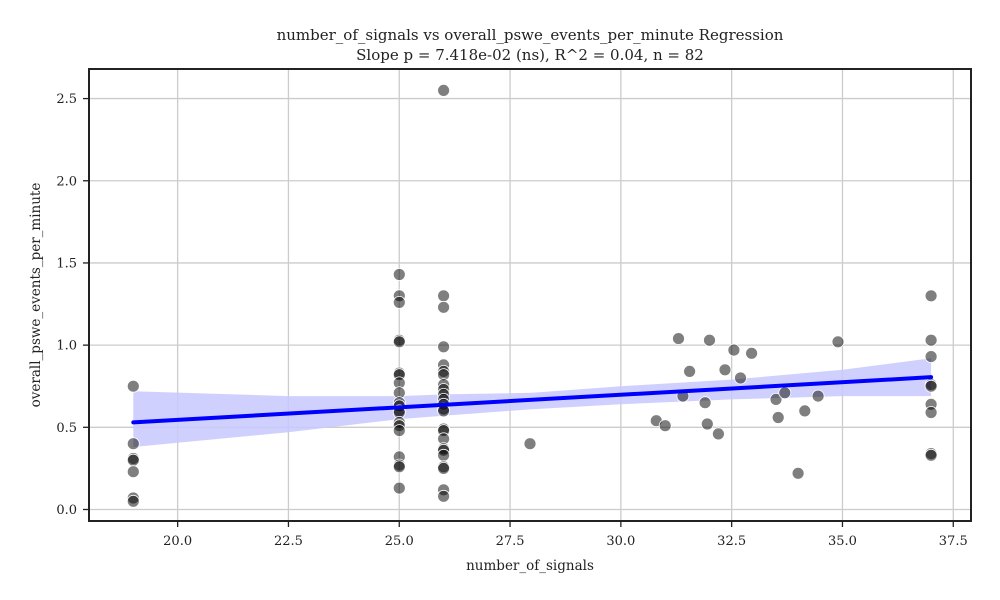 The image size is (1000, 600). I want to click on y-tick-label-3: 1.5, so click(66, 263).